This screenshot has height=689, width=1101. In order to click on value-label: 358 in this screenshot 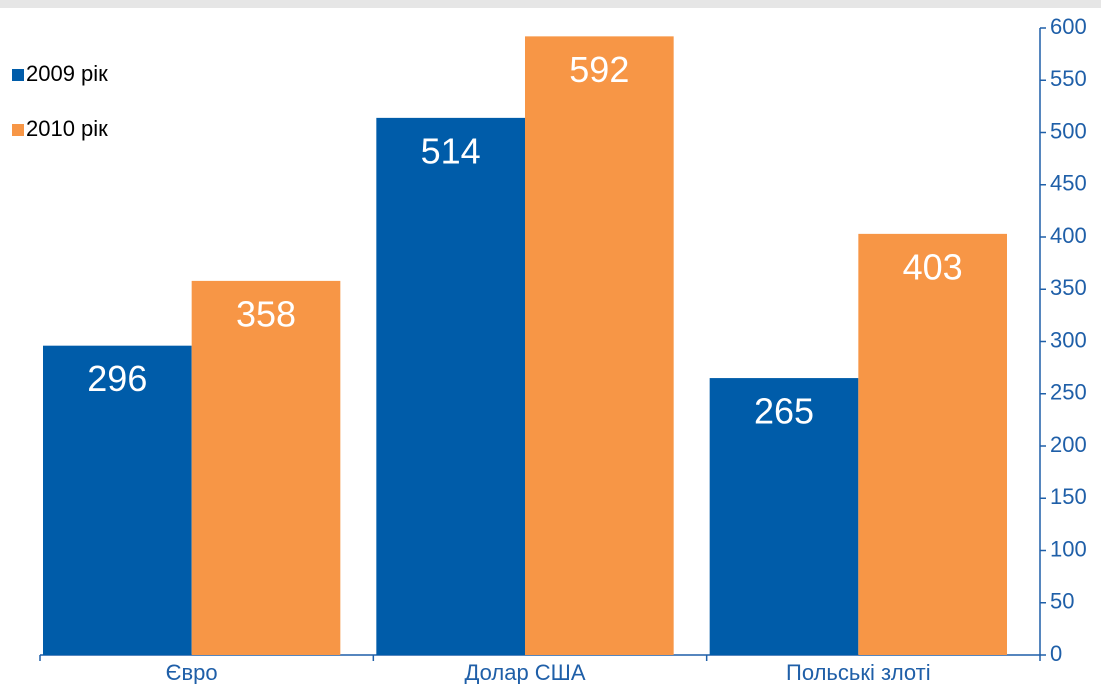, I will do `click(266, 313)`.